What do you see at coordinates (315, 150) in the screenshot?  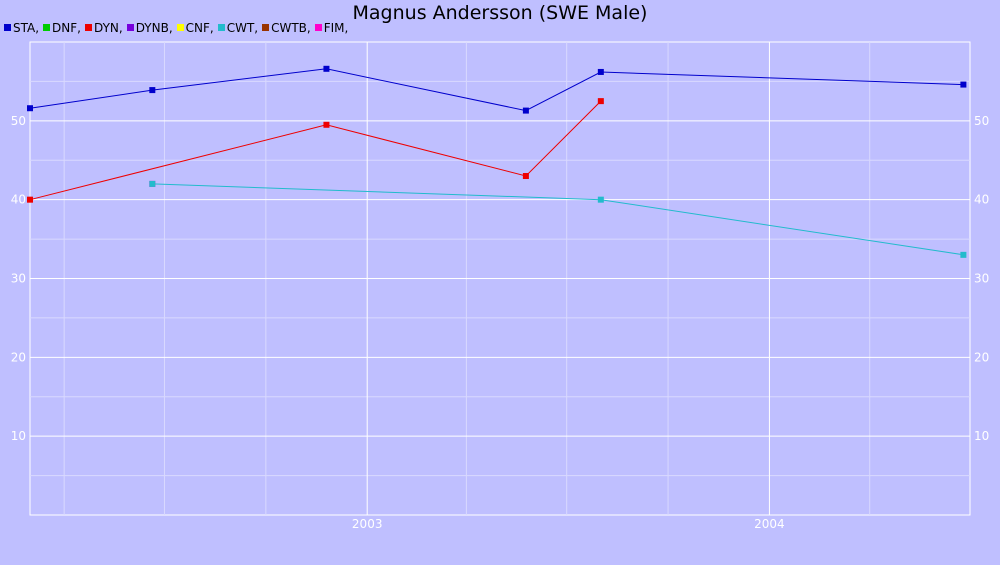 I see `series-line-dyn` at bounding box center [315, 150].